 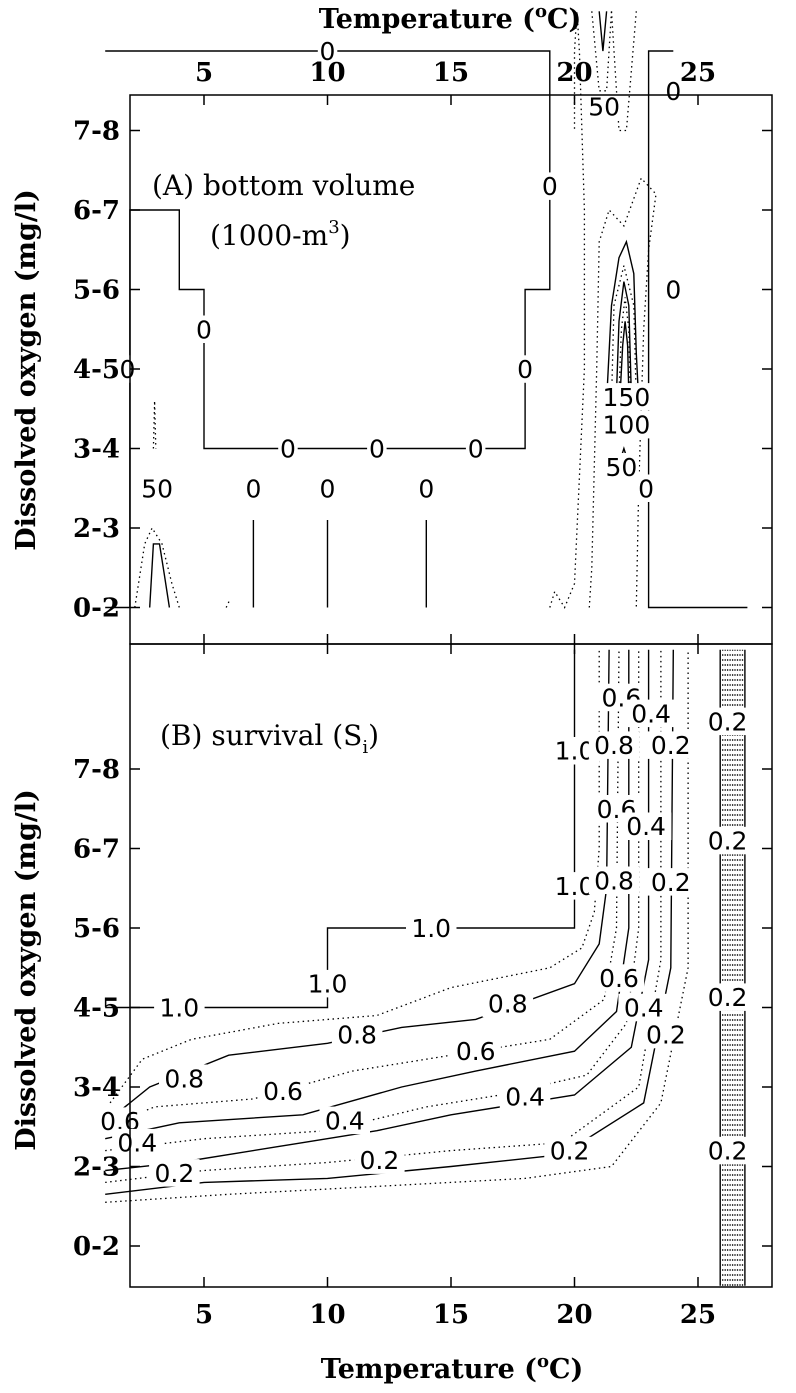 I want to click on y-tick-label: 5-6, so click(x=96, y=291).